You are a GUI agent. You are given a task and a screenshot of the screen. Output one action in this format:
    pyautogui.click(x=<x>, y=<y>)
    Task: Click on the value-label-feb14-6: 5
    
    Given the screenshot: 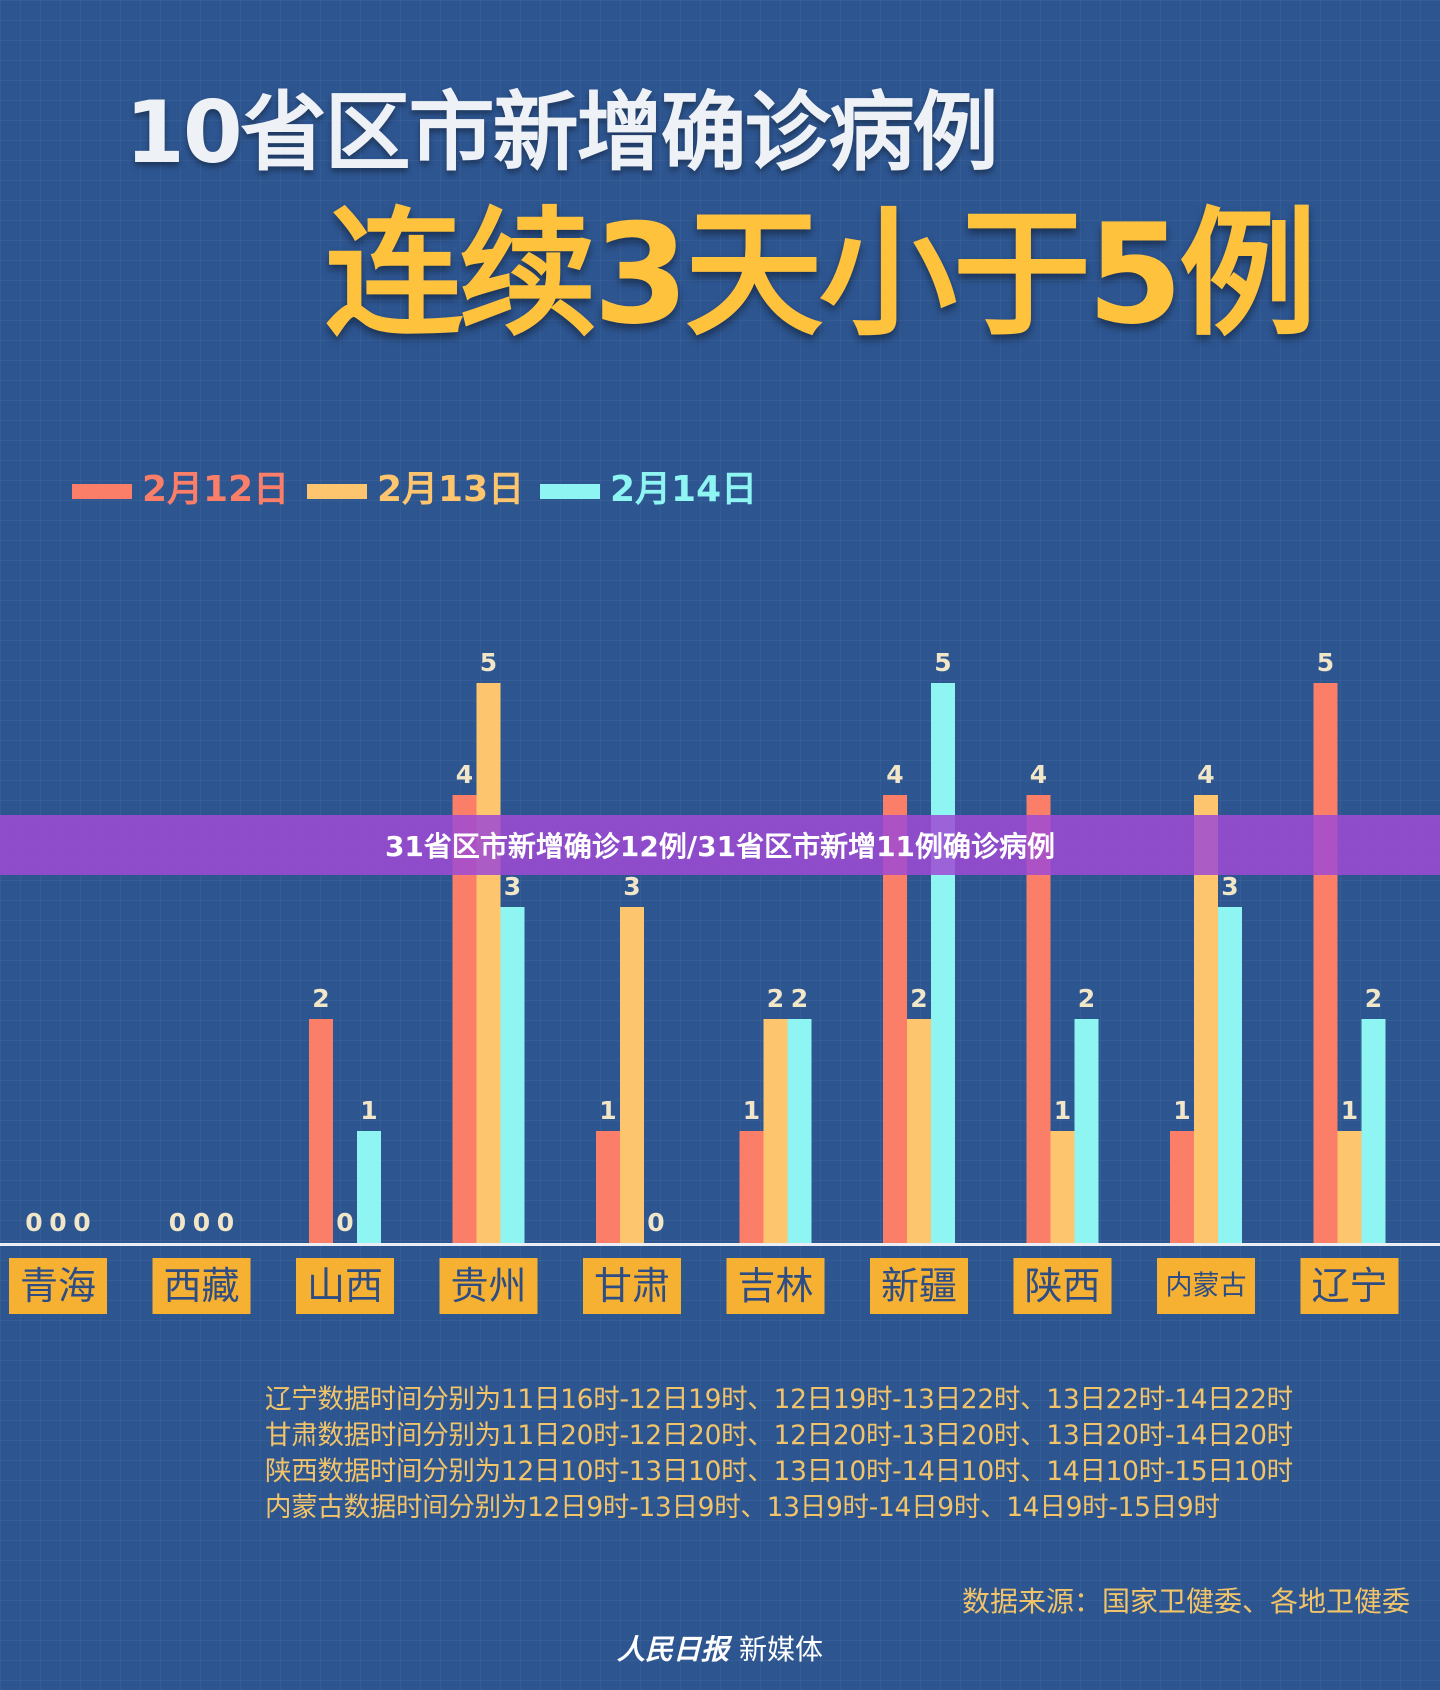 What is the action you would take?
    pyautogui.click(x=942, y=662)
    